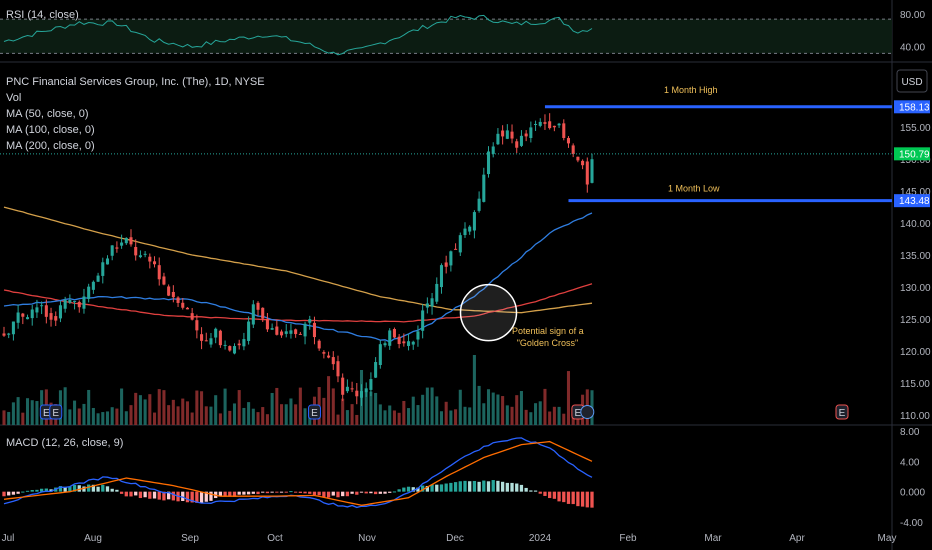 The height and width of the screenshot is (550, 932). What do you see at coordinates (842, 412) in the screenshot?
I see `earnings-marker-box` at bounding box center [842, 412].